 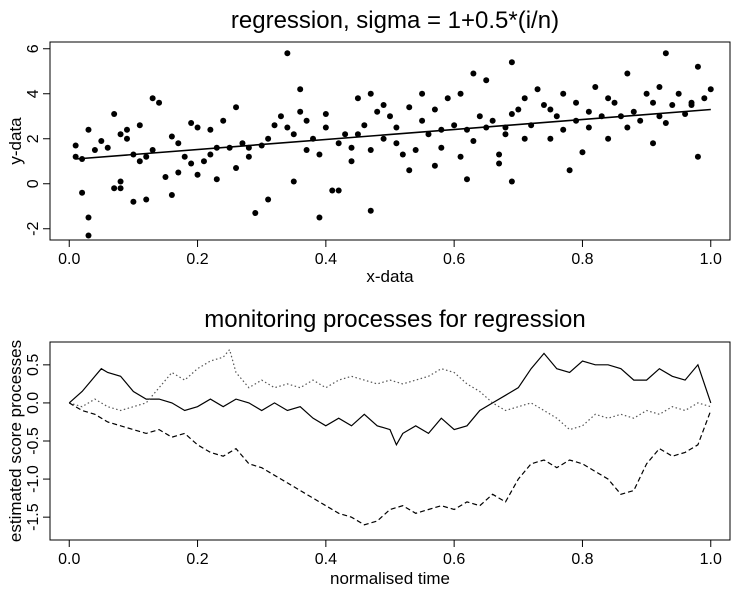 What do you see at coordinates (395, 20) in the screenshot?
I see `chart-title: regression, sigma = 1+0.5*(i/n)` at bounding box center [395, 20].